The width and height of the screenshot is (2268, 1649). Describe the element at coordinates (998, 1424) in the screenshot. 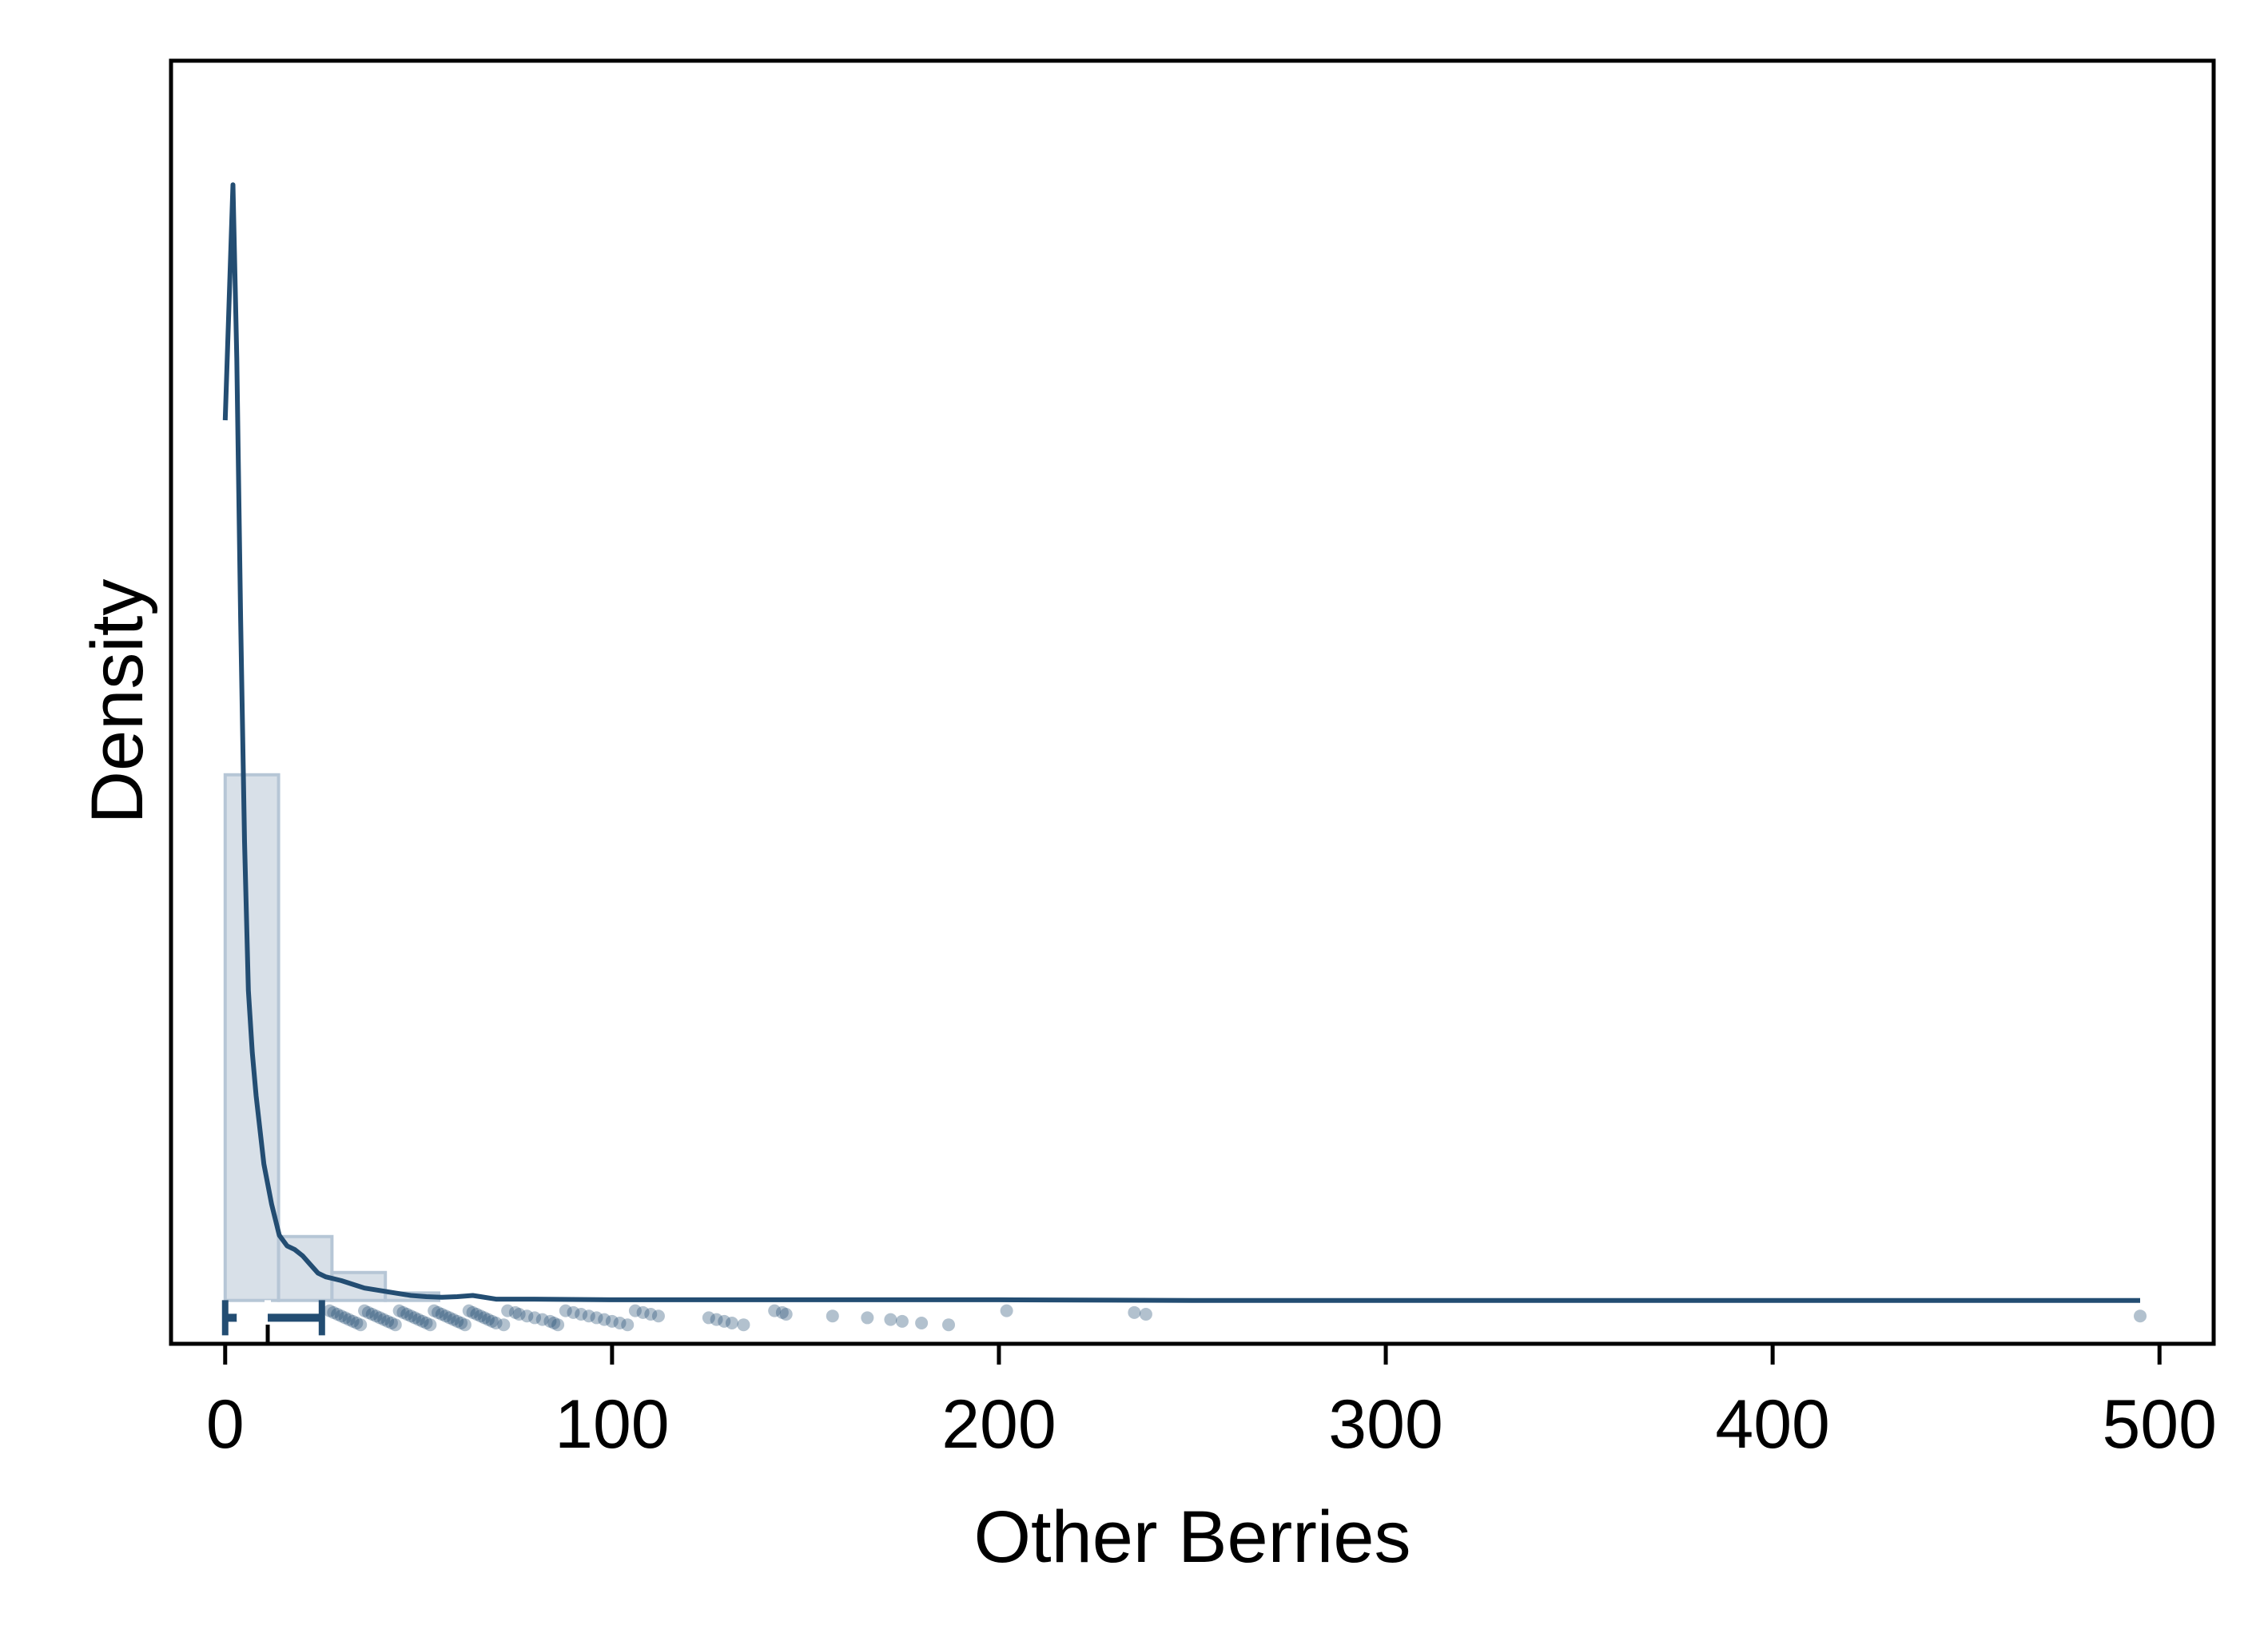

I see `x-tick-label: 200` at that location.